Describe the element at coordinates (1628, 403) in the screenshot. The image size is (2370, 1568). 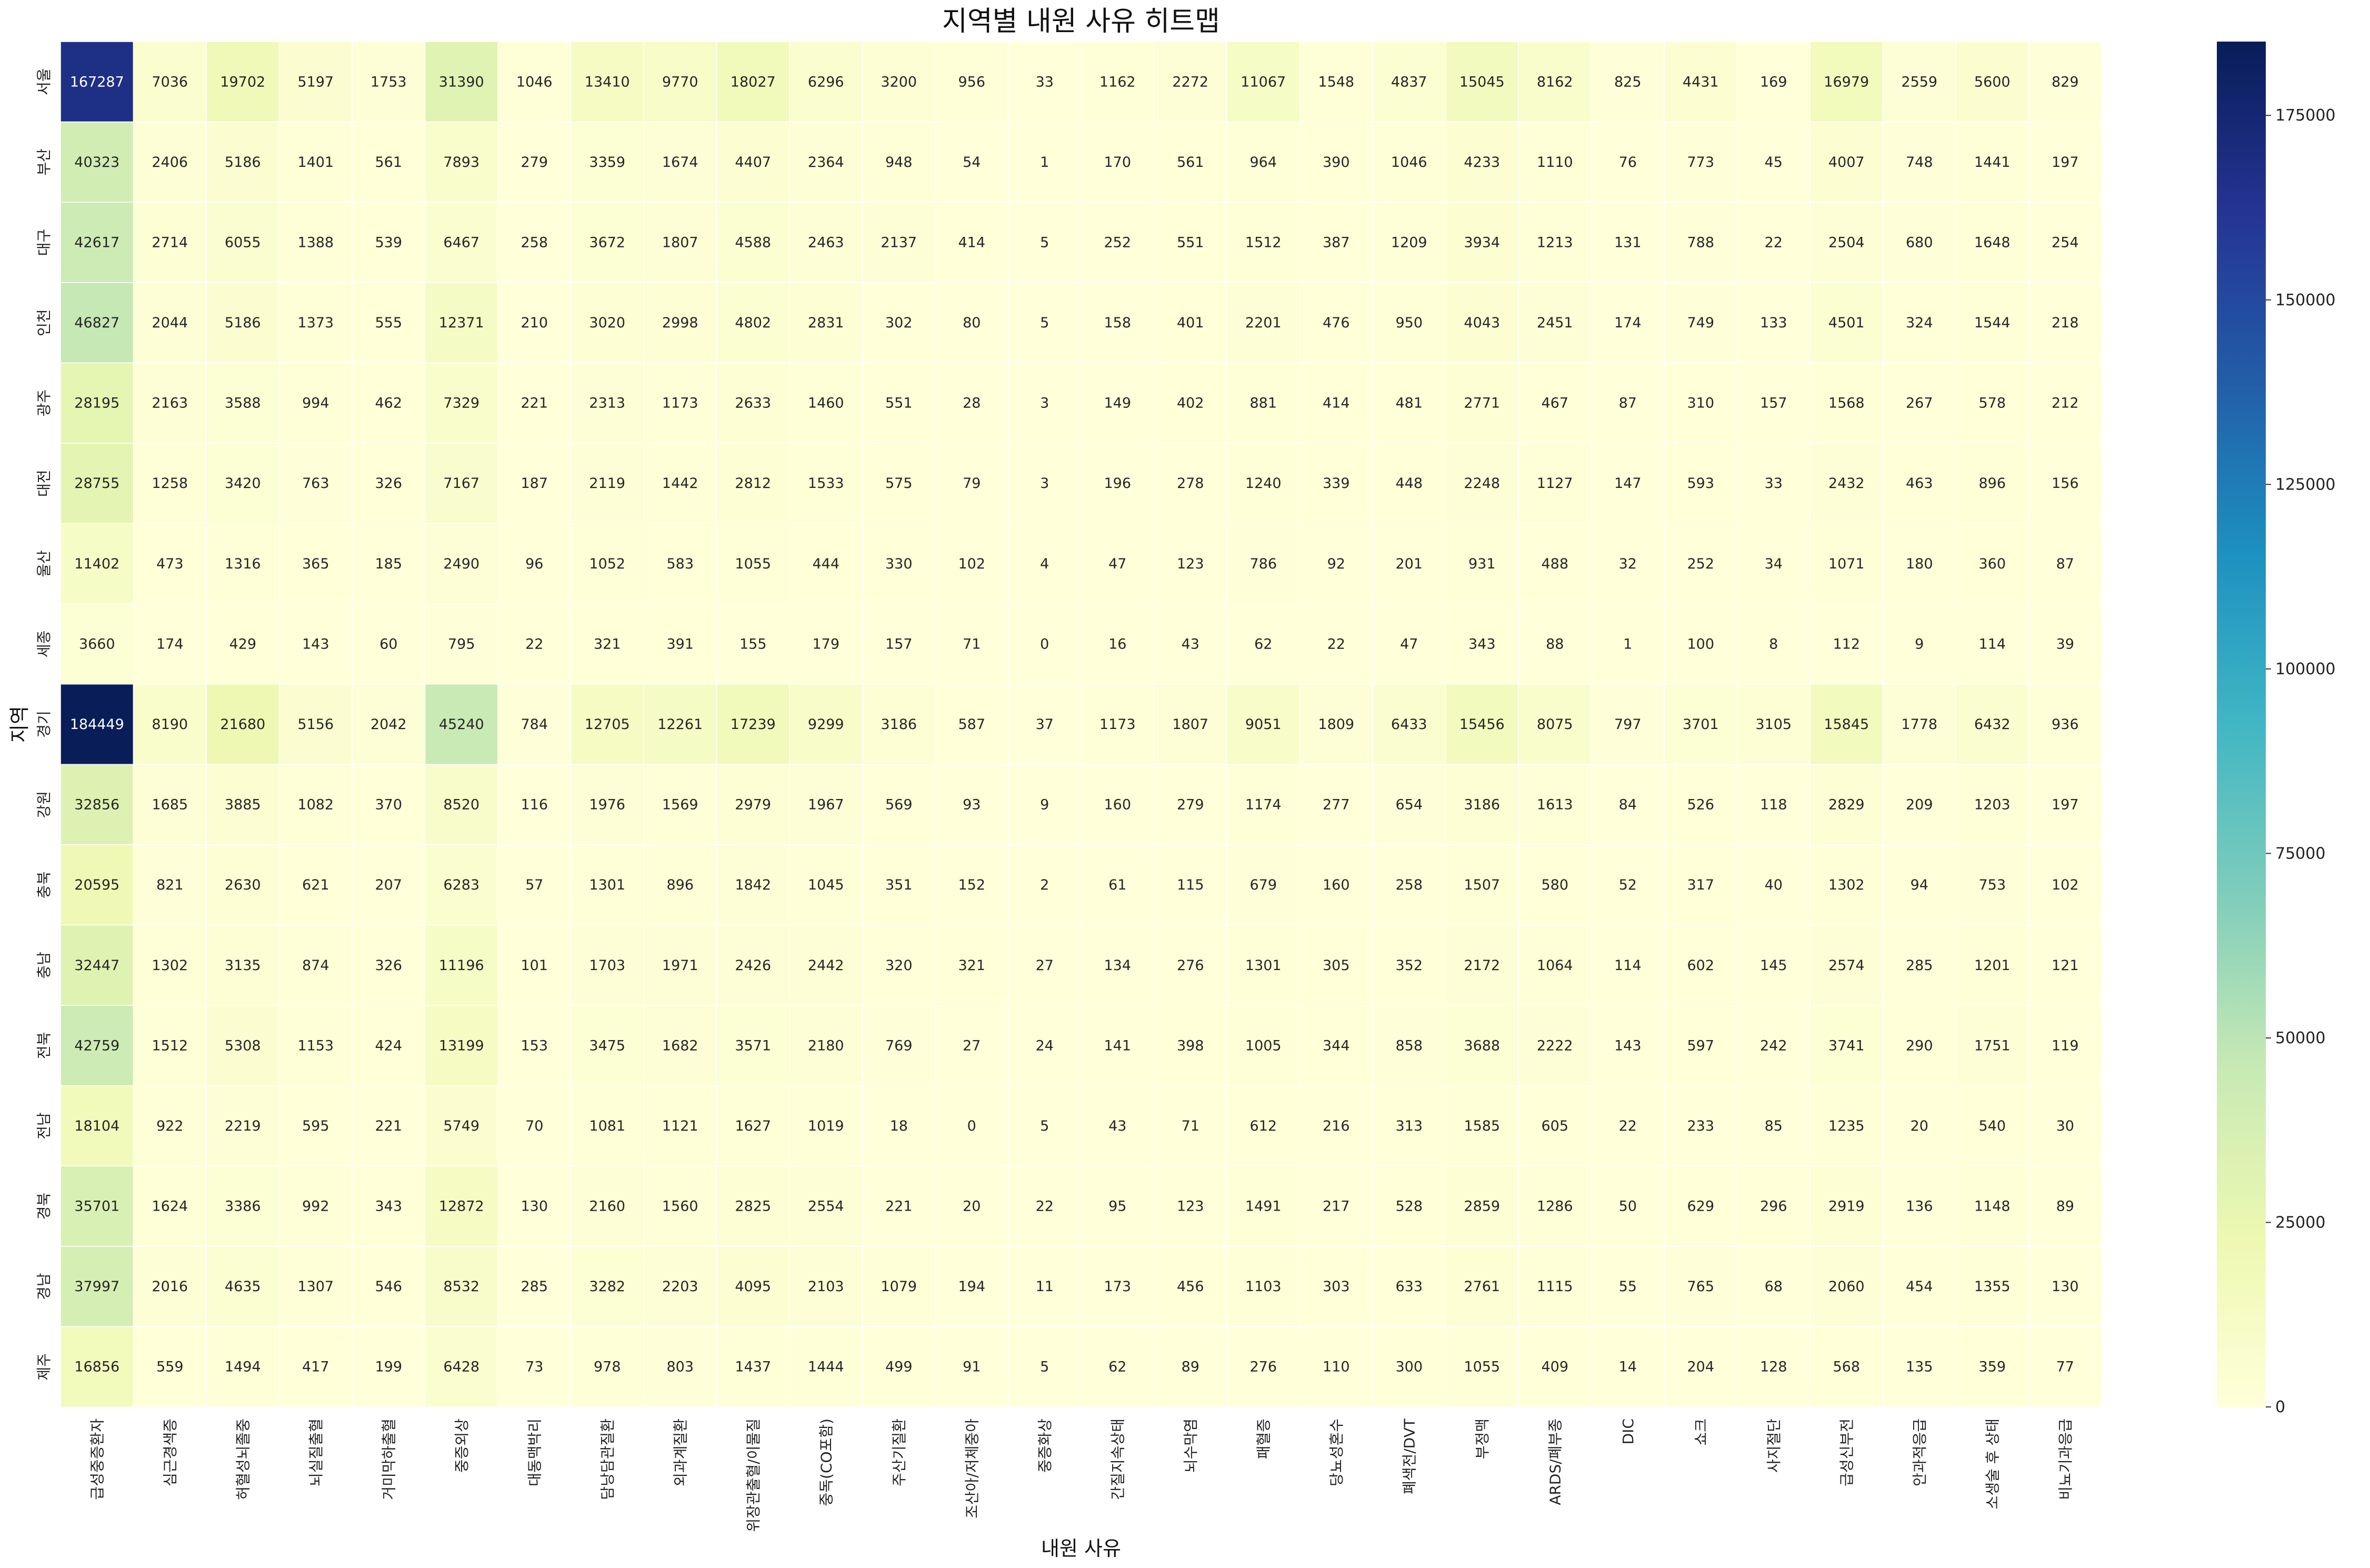
I see `cell-value-label: 87` at that location.